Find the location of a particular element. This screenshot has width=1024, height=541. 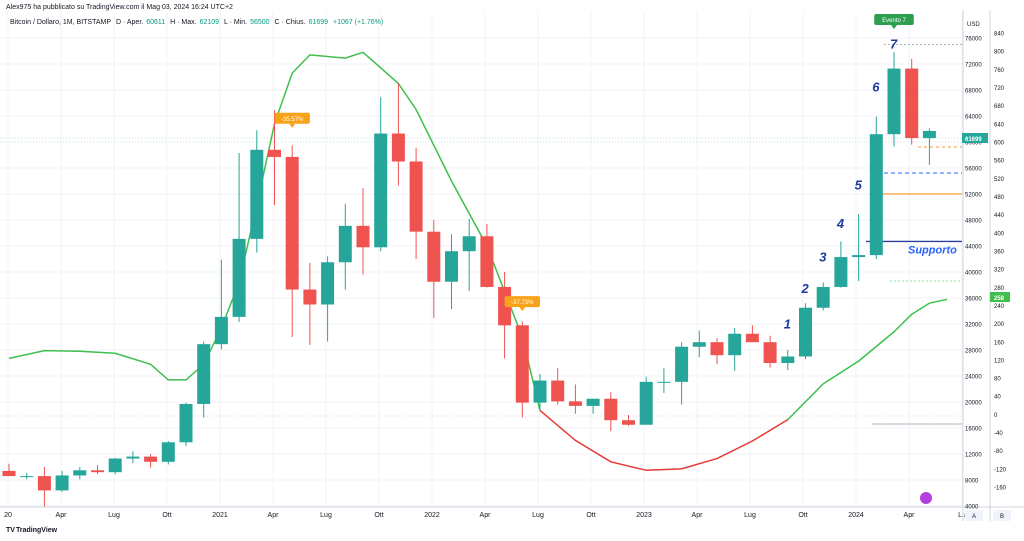

symbol-label: Bitcoin / Dollaro, 1M, BITSTAMP is located at coordinates (61, 22).